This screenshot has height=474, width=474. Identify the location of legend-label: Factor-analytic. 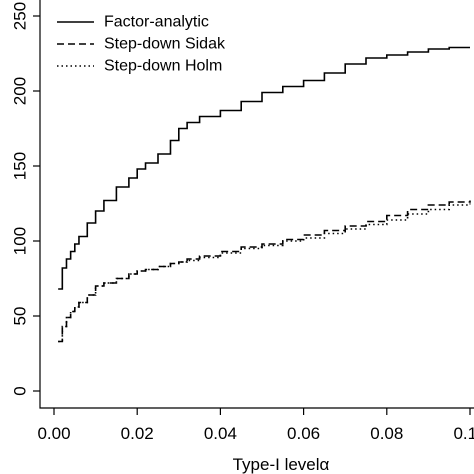
(156, 22).